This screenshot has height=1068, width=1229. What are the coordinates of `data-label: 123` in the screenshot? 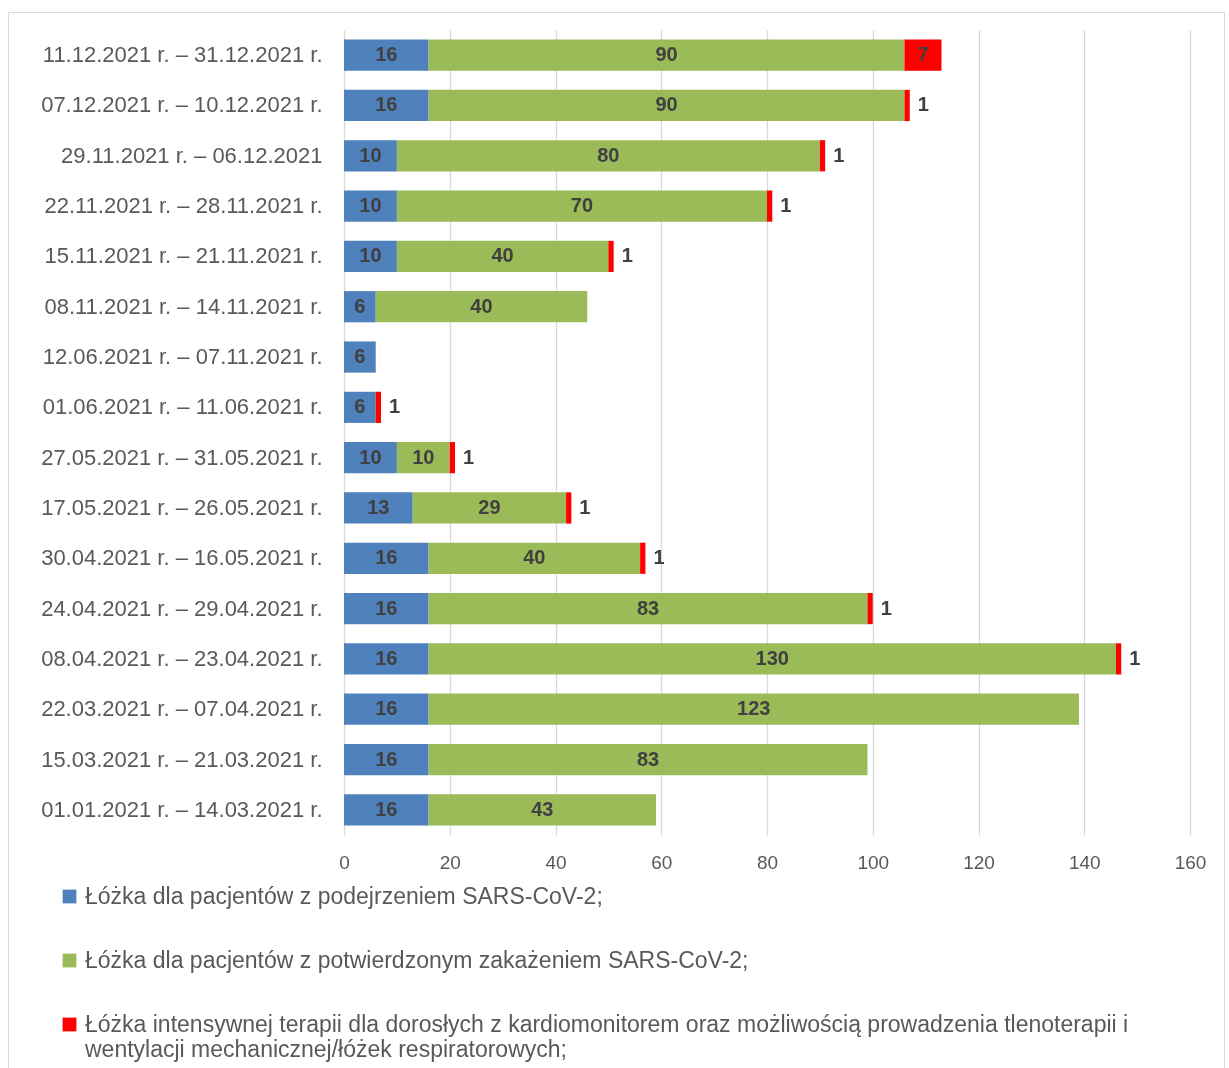 It's located at (754, 708).